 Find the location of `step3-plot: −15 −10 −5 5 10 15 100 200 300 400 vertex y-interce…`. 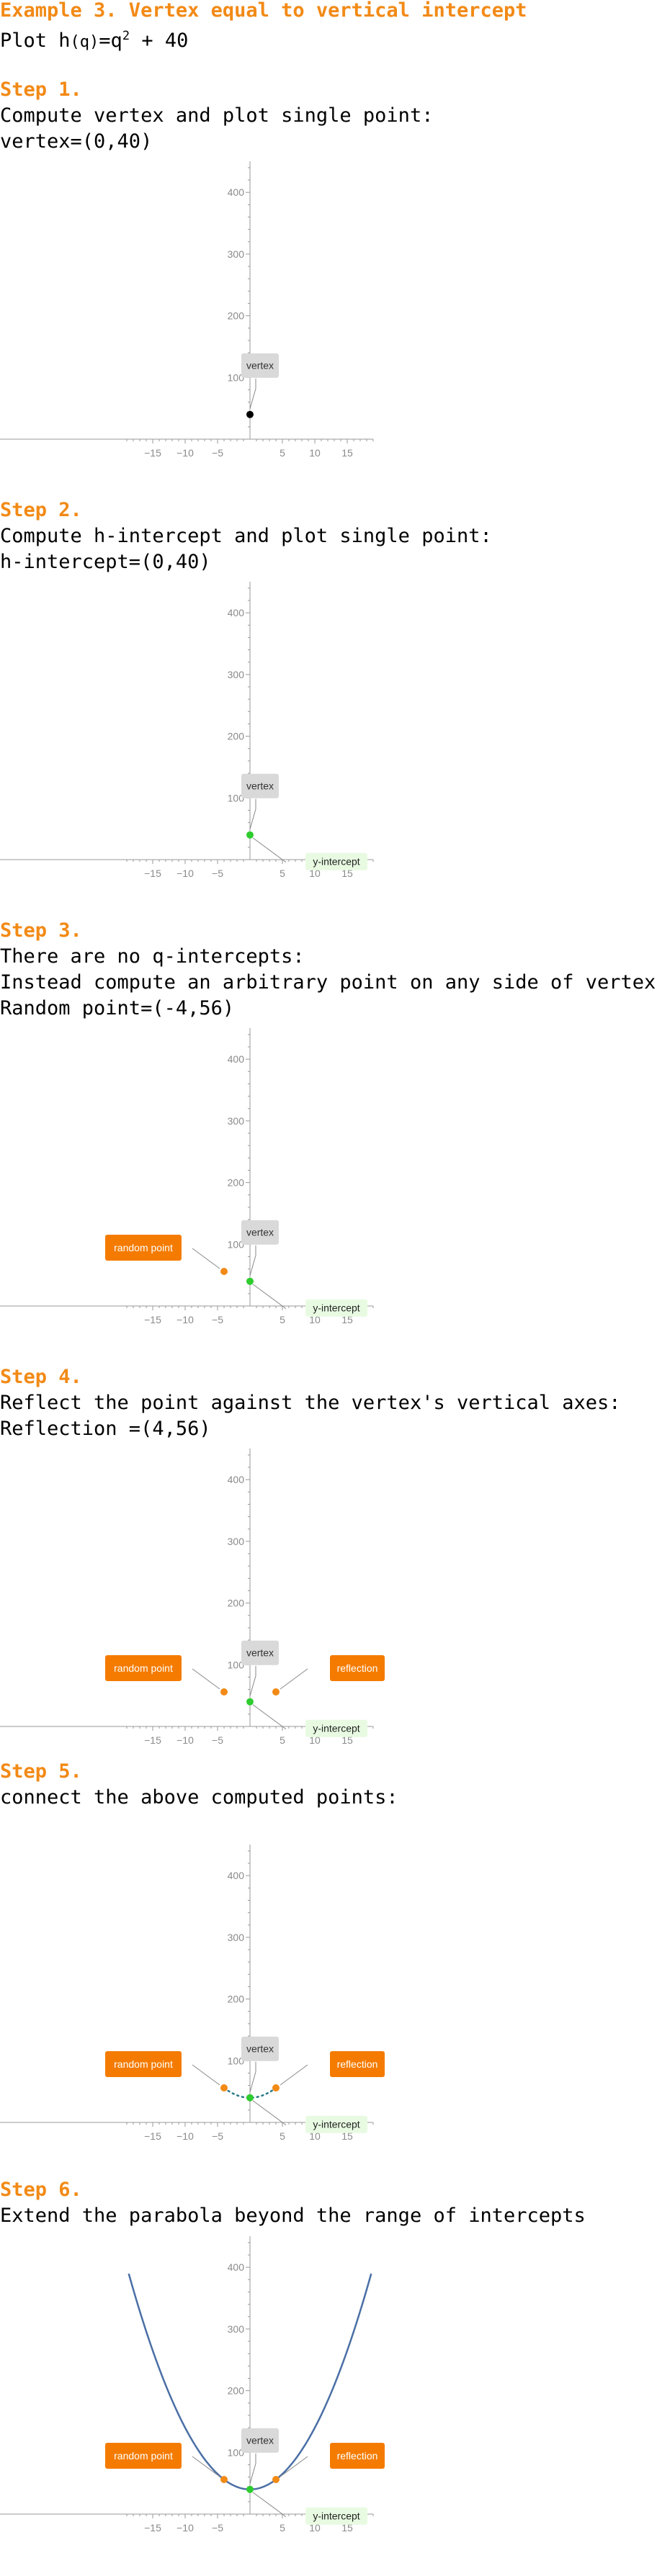

step3-plot: −15 −10 −5 5 10 15 100 200 300 400 vertex y-interce… is located at coordinates (252, 1176).